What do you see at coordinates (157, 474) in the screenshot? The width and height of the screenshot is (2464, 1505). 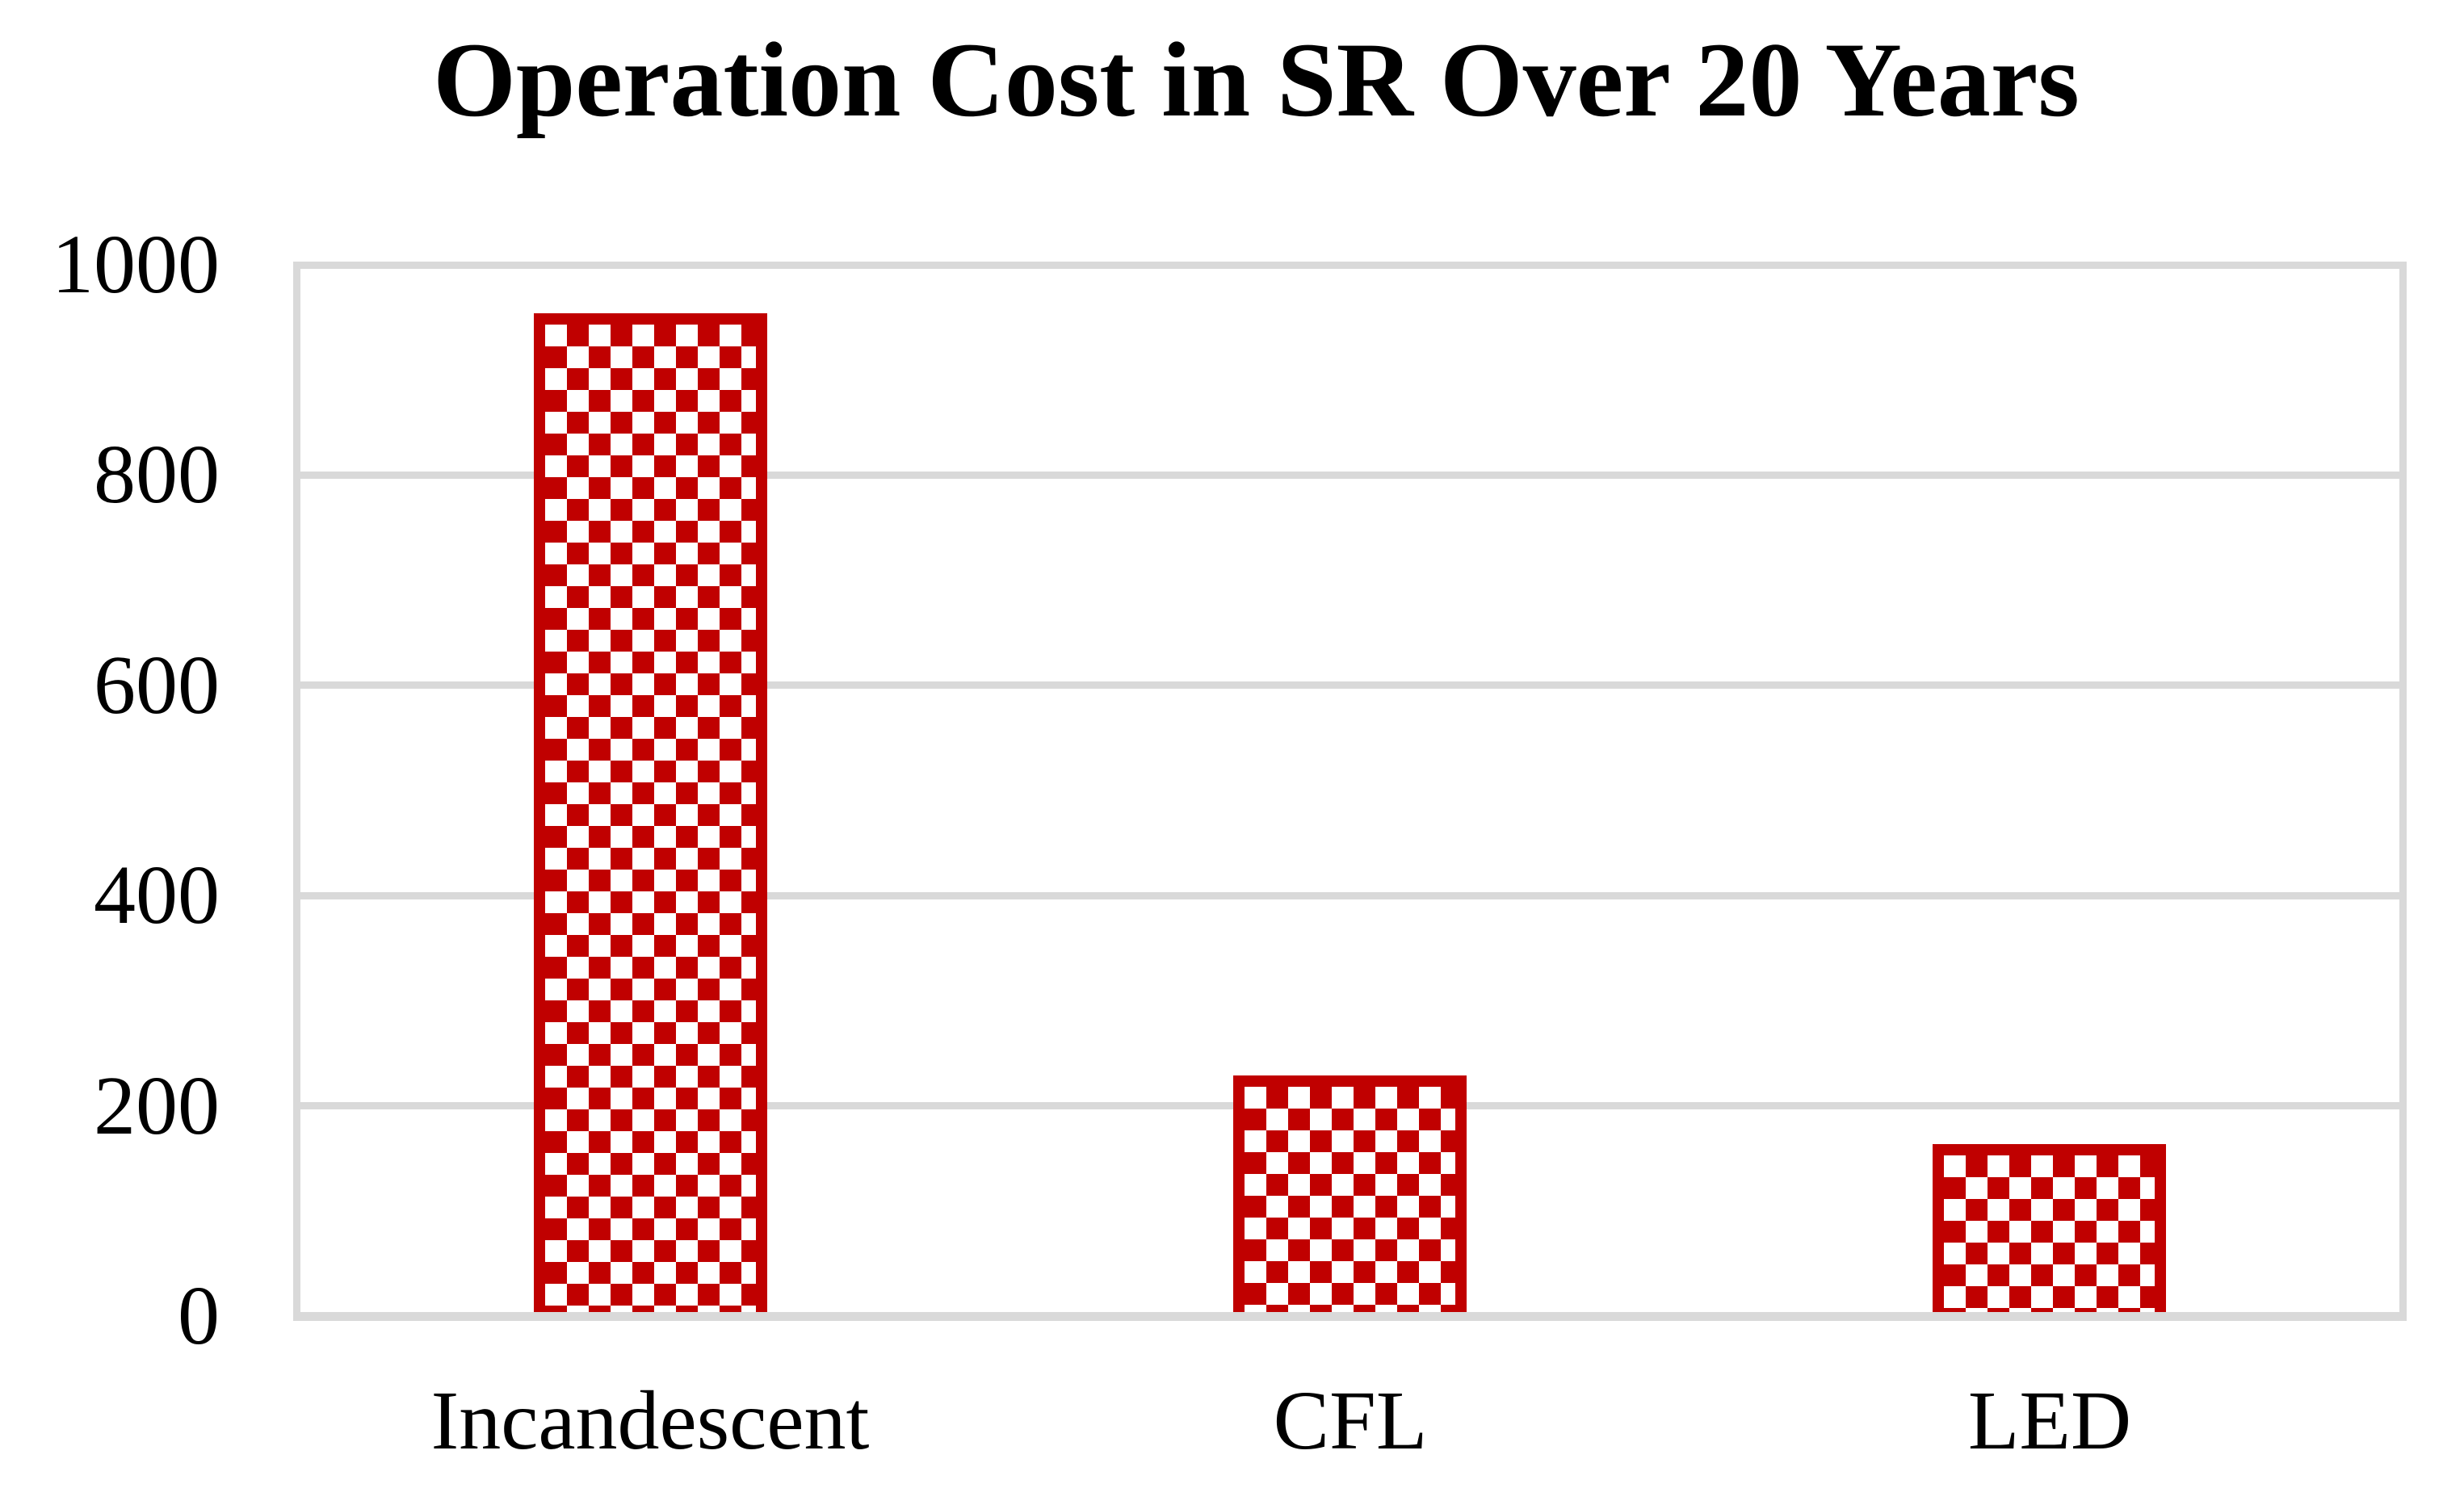 I see `y-axis-tick-label-800: 800` at bounding box center [157, 474].